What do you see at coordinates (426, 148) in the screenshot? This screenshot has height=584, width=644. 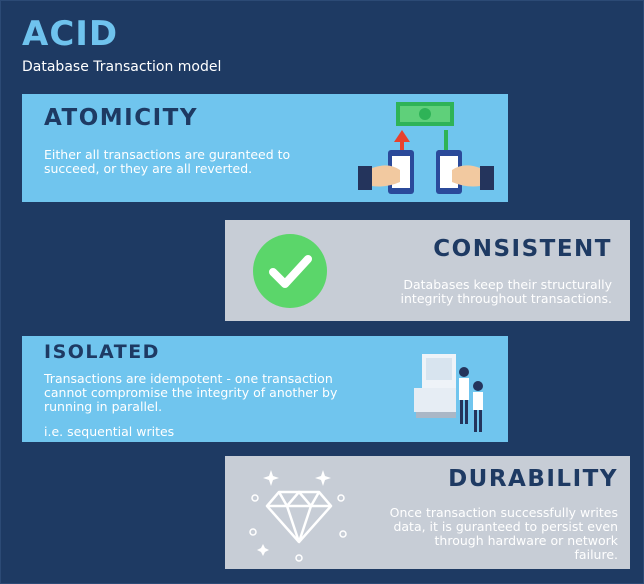 I see `money-transfer-icon` at bounding box center [426, 148].